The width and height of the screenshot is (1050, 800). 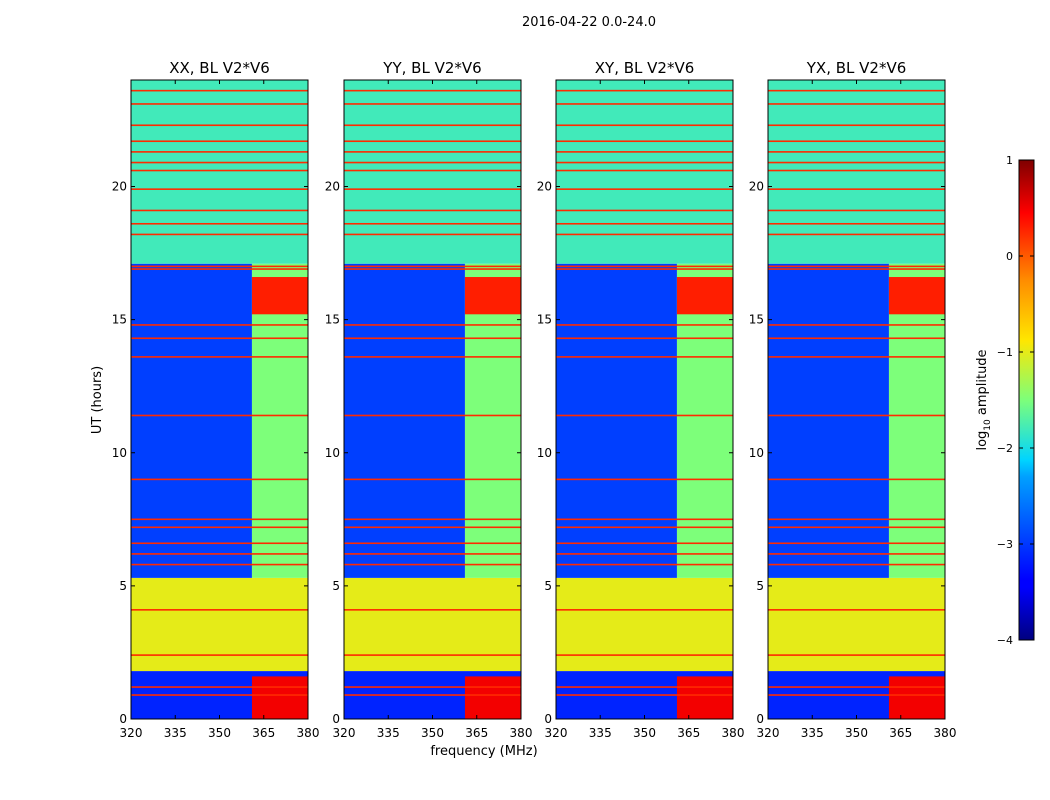 I want to click on heatmap-yx, so click(x=856, y=399).